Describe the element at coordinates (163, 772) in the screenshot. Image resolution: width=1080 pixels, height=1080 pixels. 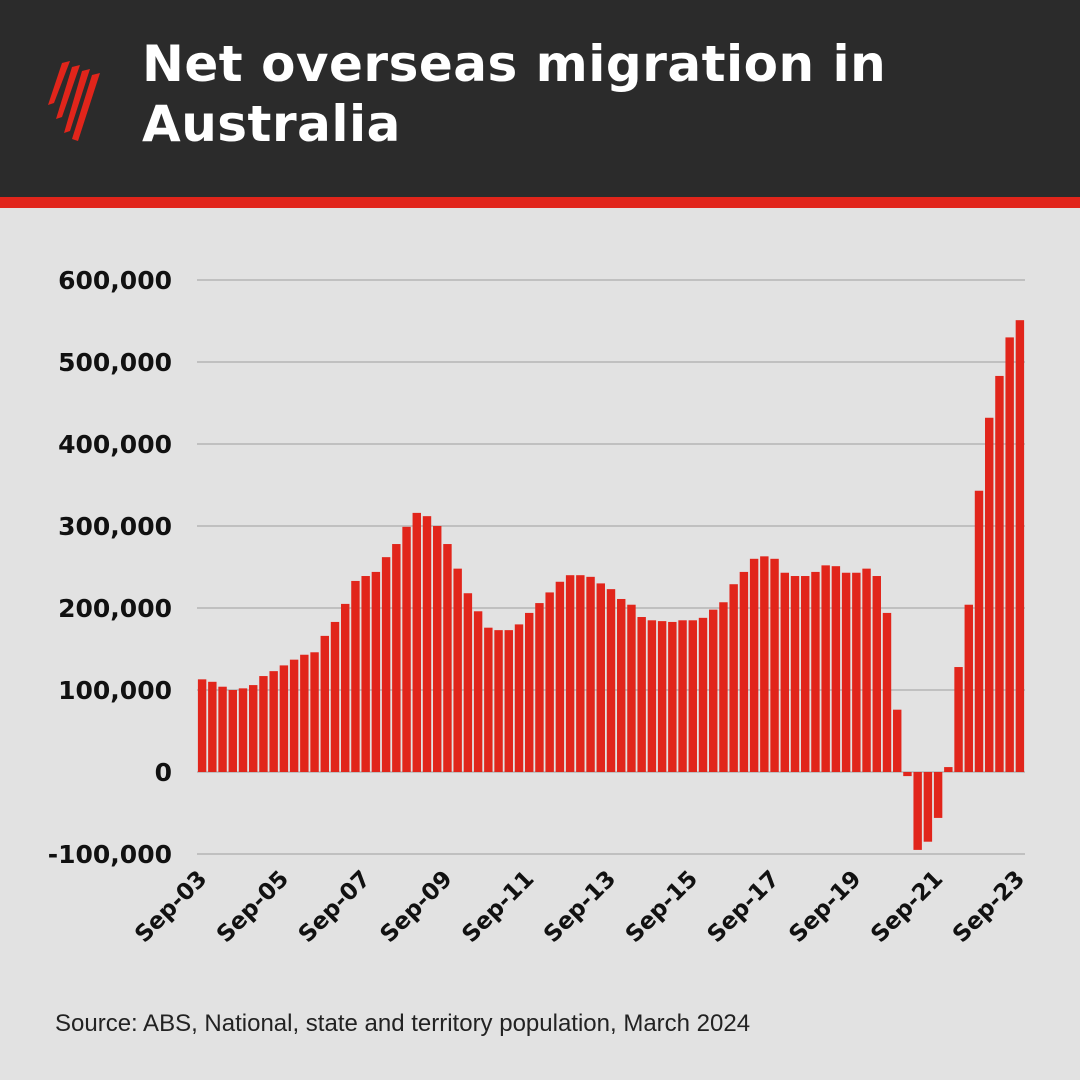
I see `y-tick-label: 0` at that location.